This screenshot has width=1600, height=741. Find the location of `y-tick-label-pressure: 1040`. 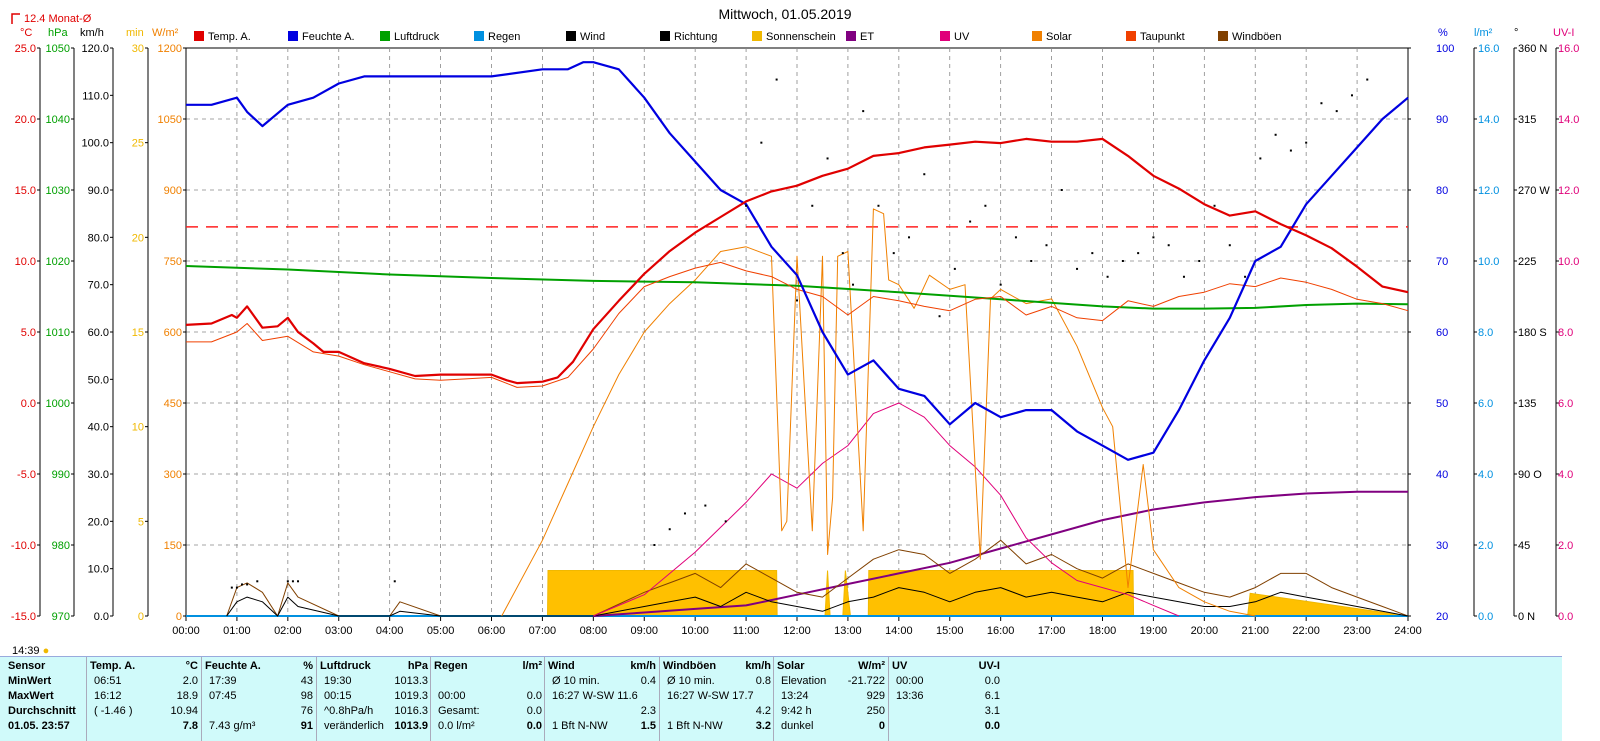

y-tick-label-pressure: 1040 is located at coordinates (58, 120).